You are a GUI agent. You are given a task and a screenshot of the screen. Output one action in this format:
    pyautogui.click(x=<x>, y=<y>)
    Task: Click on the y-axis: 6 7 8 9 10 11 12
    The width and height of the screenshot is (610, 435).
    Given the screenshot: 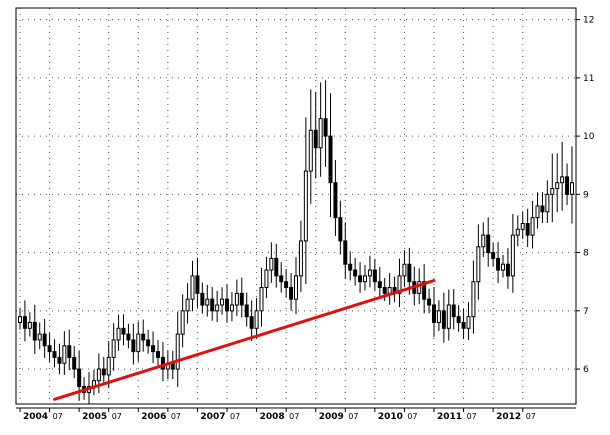 What is the action you would take?
    pyautogui.click(x=585, y=195)
    